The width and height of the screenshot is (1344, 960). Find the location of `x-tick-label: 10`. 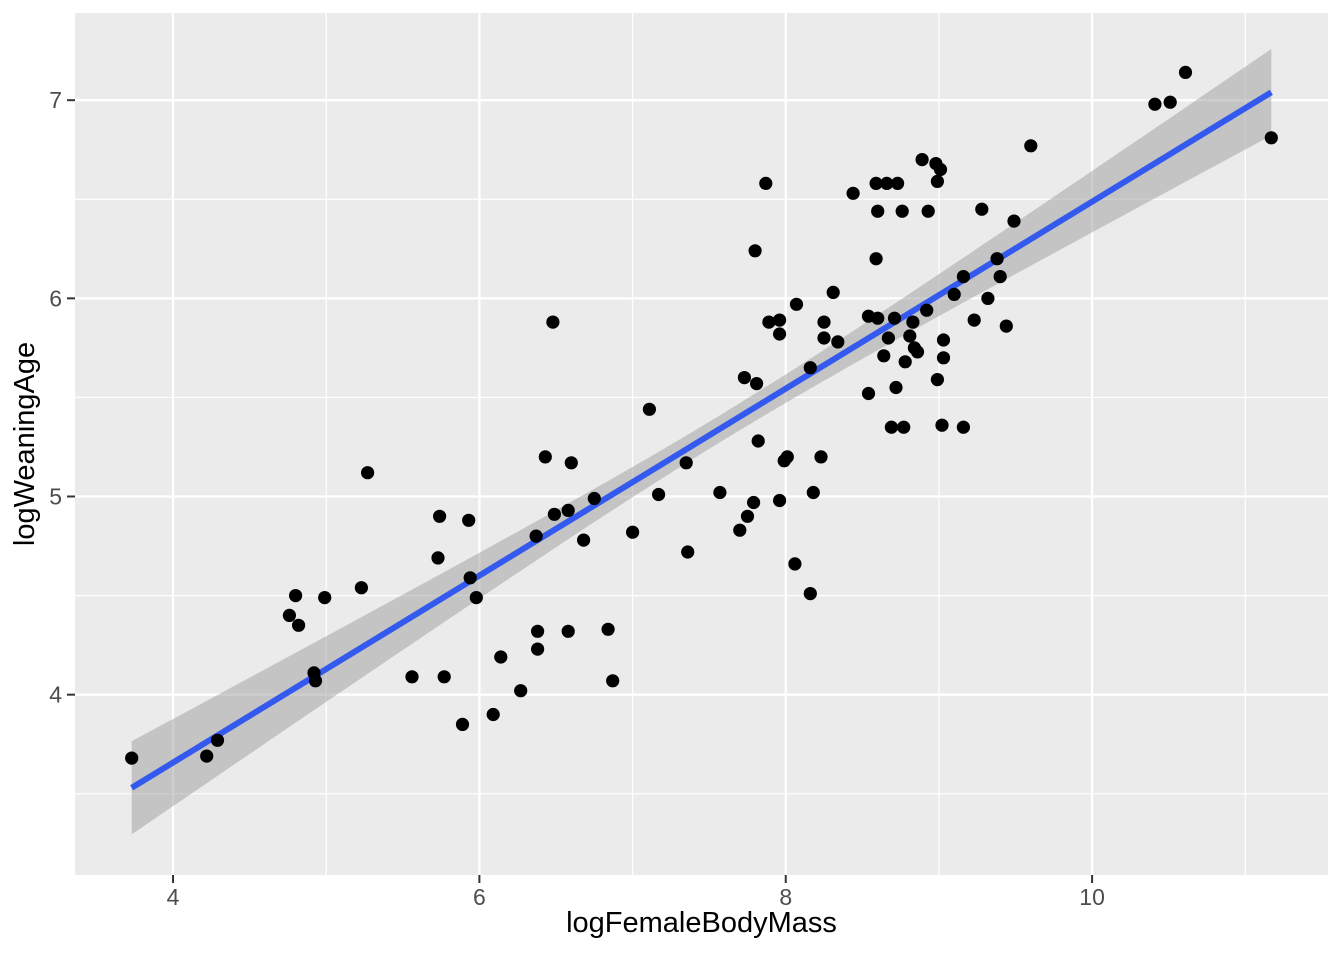

x-tick-label: 10 is located at coordinates (1092, 897).